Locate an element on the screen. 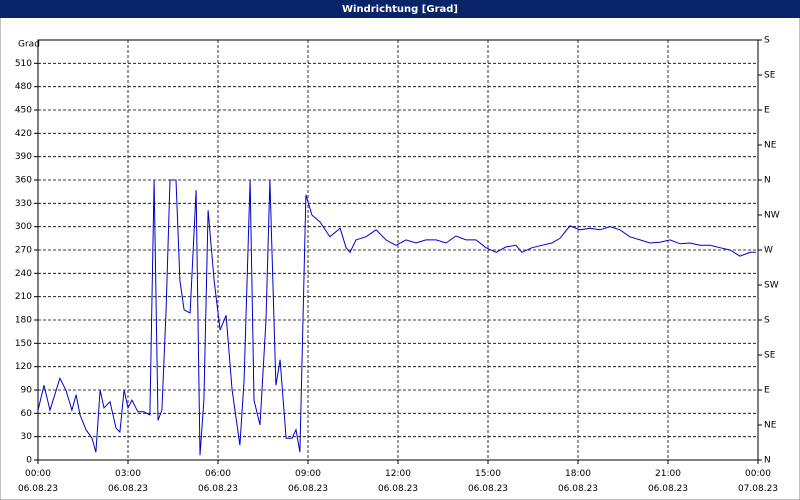 The width and height of the screenshot is (800, 500). x-tick-label: 09:00 06.08.23 is located at coordinates (308, 481).